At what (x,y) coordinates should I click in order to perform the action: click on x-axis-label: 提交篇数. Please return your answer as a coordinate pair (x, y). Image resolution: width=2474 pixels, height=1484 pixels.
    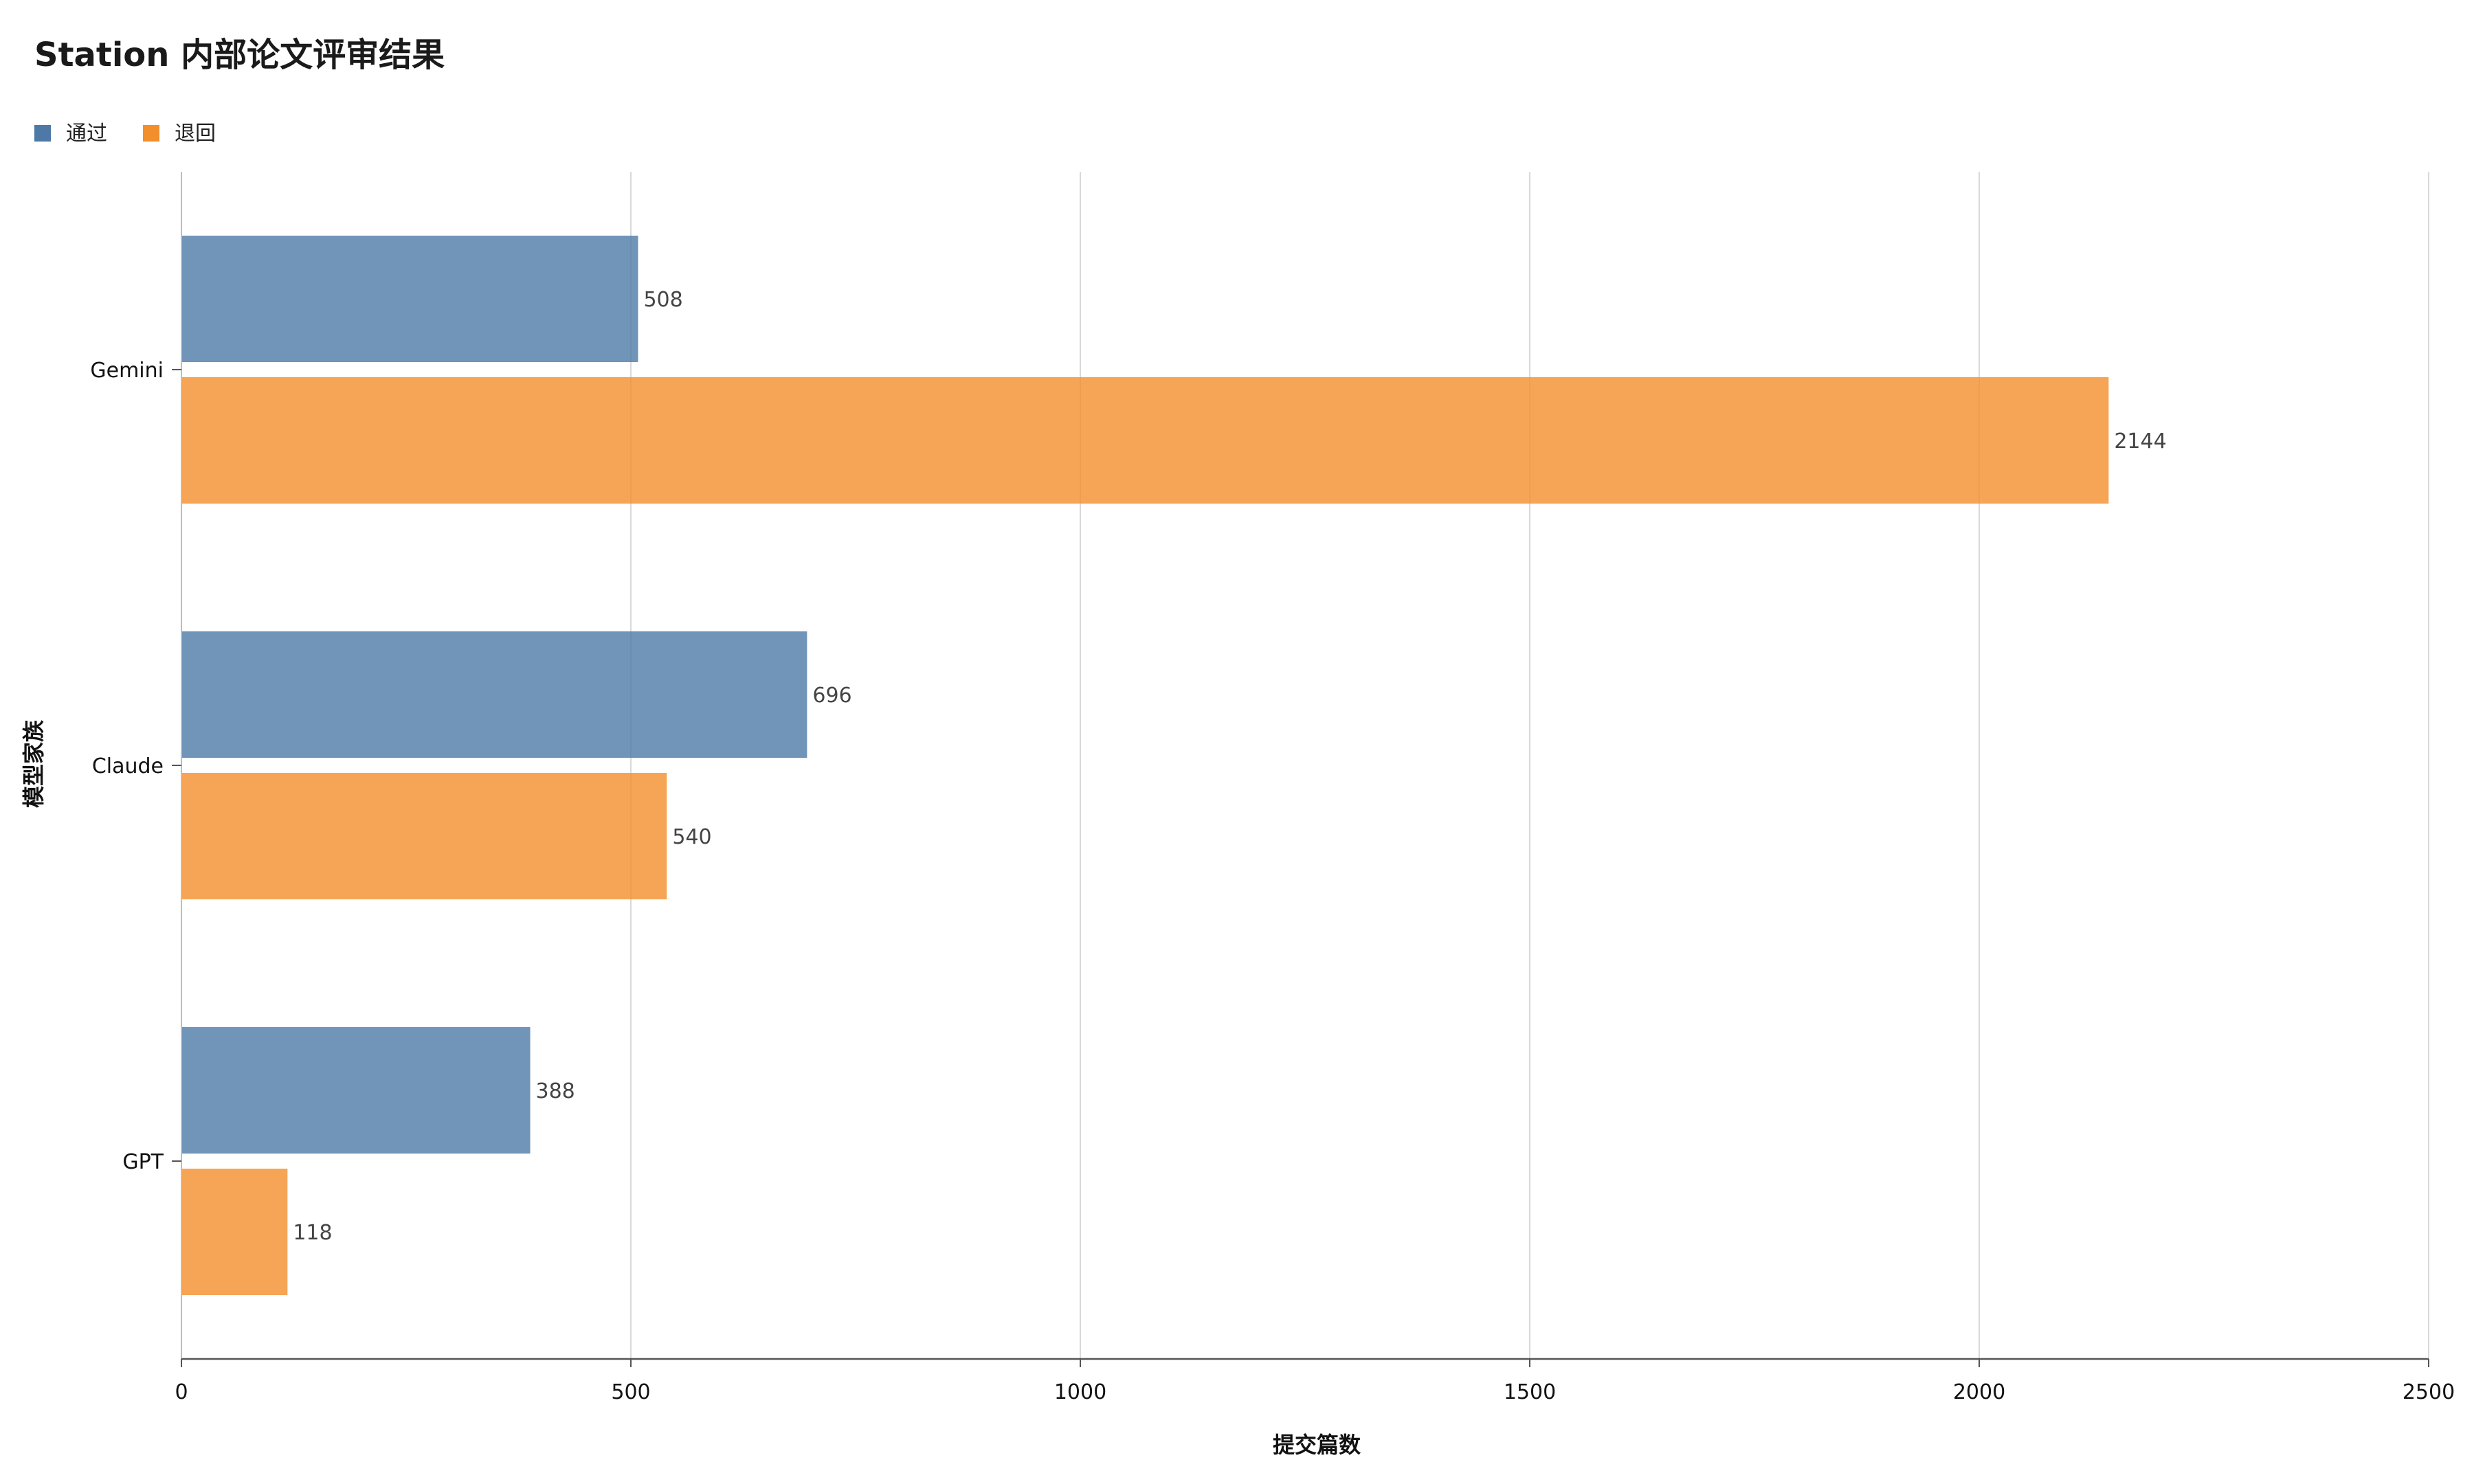
    Looking at the image, I should click on (1317, 1445).